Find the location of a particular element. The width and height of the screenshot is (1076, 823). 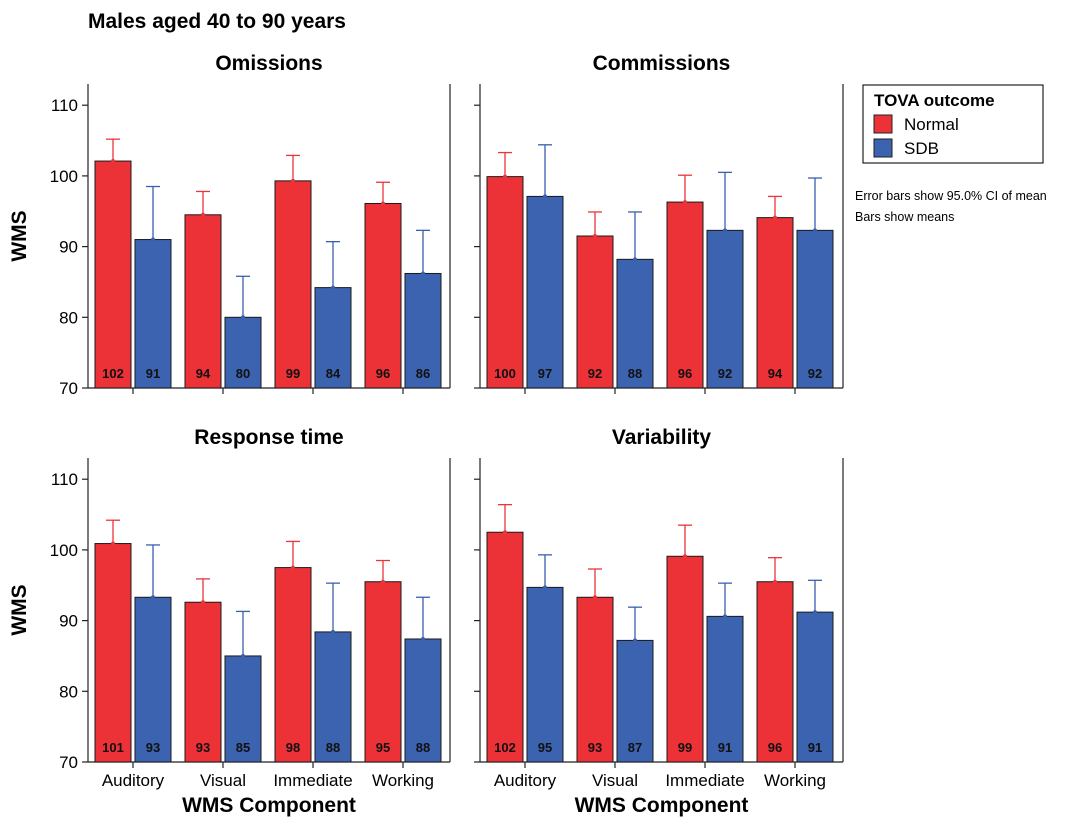

data-label: 95 is located at coordinates (545, 747).